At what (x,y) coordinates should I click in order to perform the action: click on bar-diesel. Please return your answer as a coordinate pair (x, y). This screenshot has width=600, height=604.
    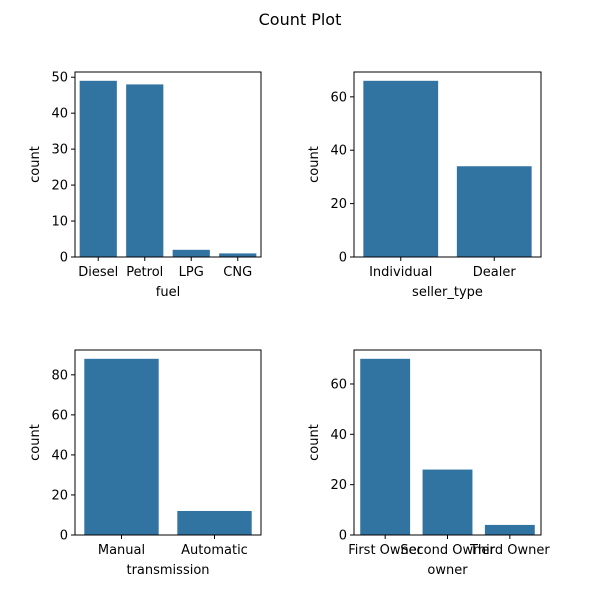
    Looking at the image, I should click on (98, 168).